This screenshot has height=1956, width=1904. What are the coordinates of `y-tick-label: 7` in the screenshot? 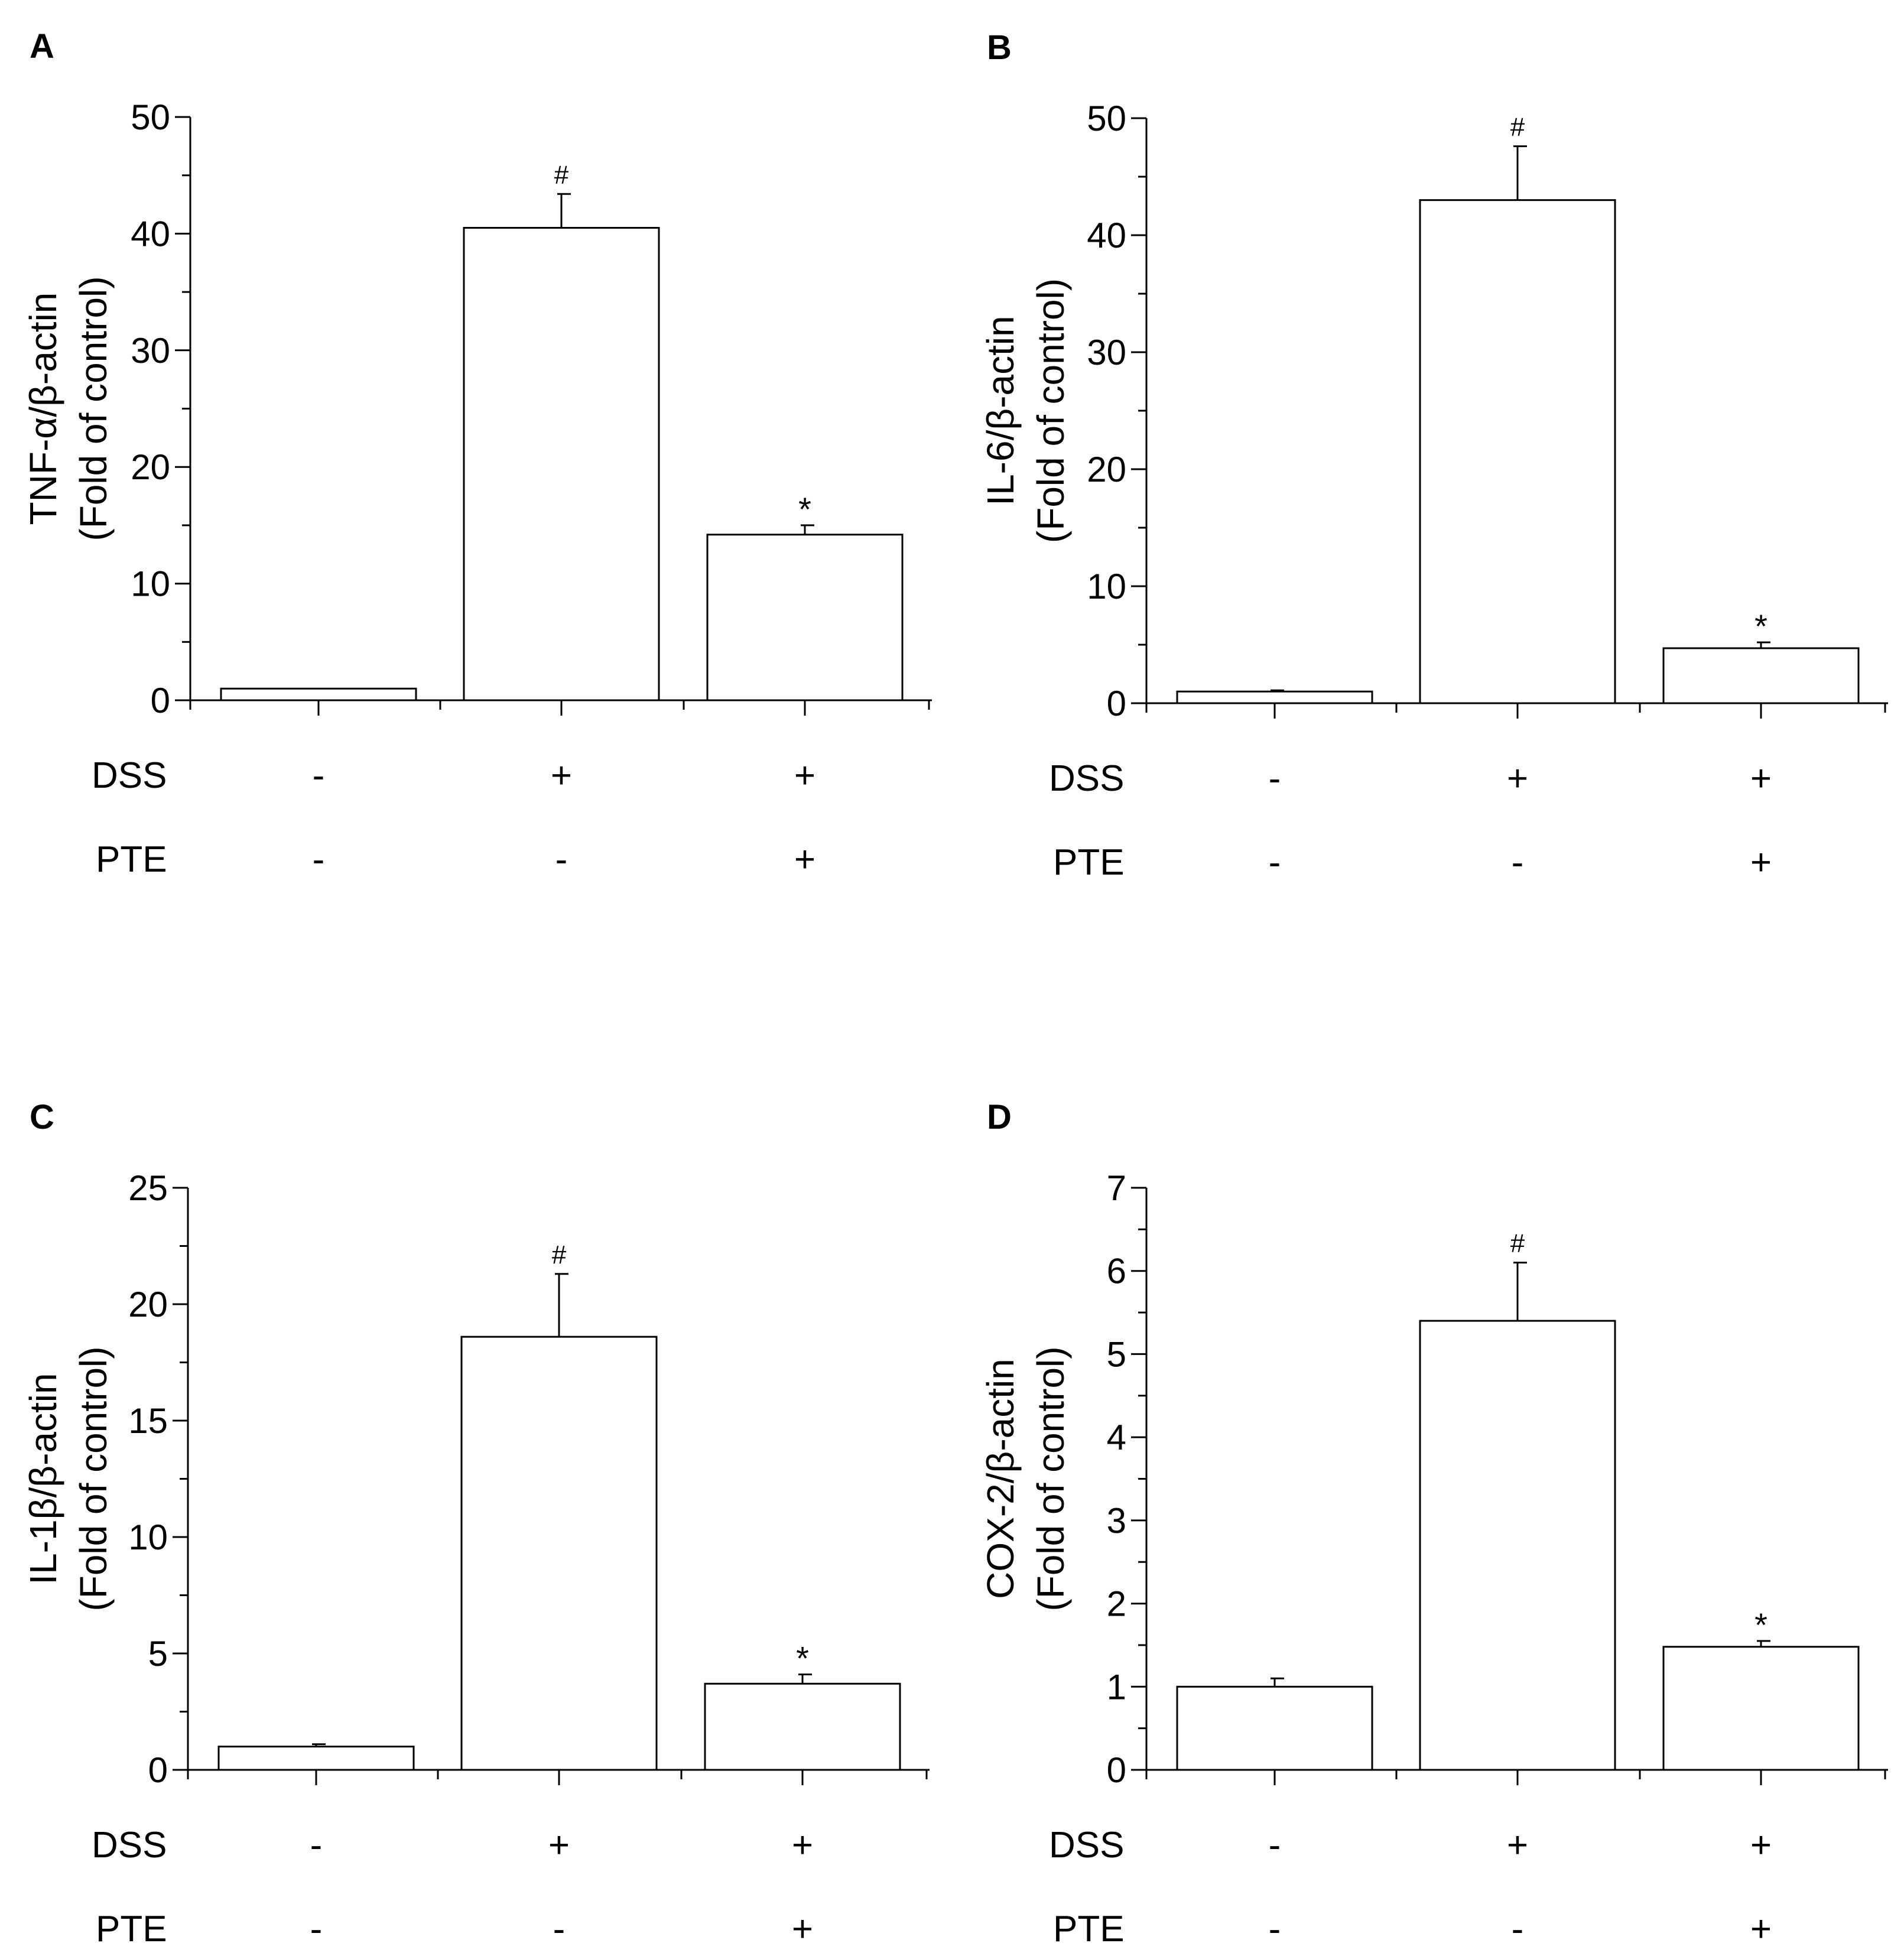 It's located at (1116, 1188).